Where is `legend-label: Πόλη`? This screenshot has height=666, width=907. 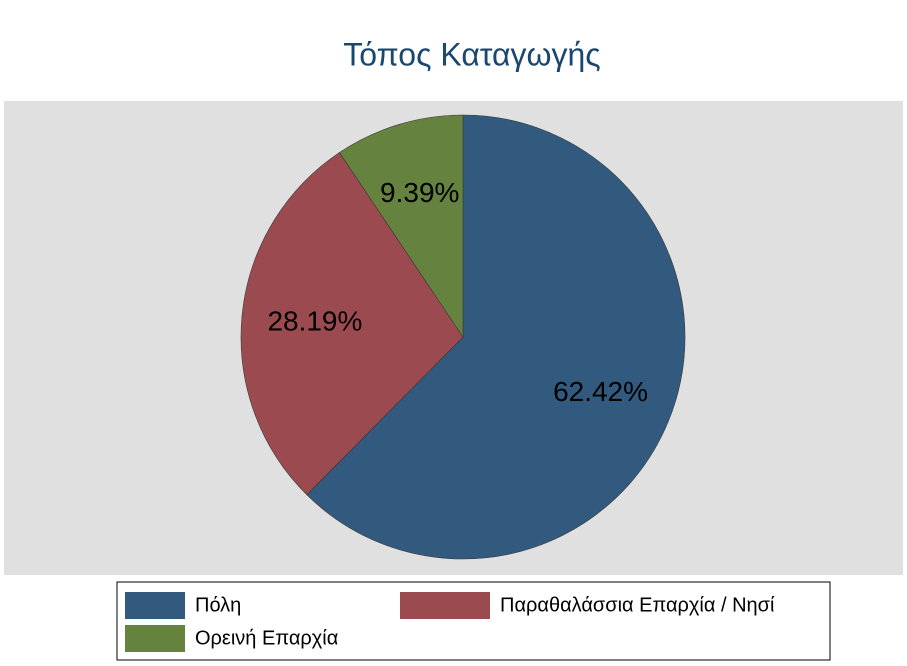
legend-label: Πόλη is located at coordinates (218, 605).